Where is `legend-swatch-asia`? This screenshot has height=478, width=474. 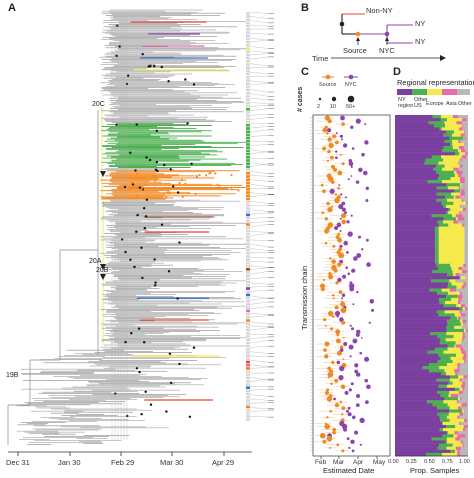 legend-swatch-asia is located at coordinates (449, 92).